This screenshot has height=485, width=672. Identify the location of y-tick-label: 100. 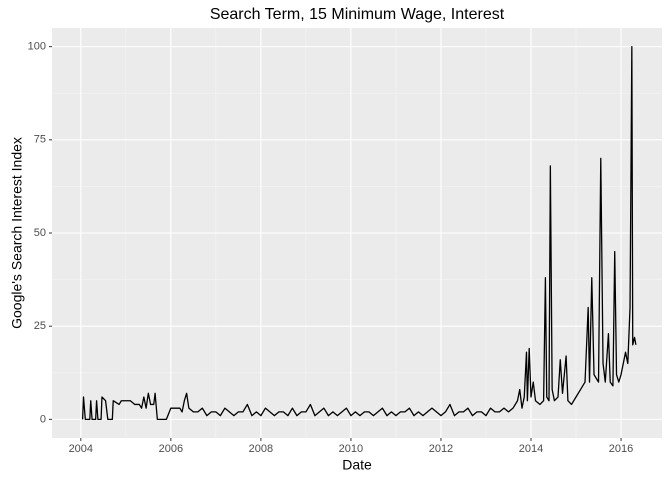
(37, 47).